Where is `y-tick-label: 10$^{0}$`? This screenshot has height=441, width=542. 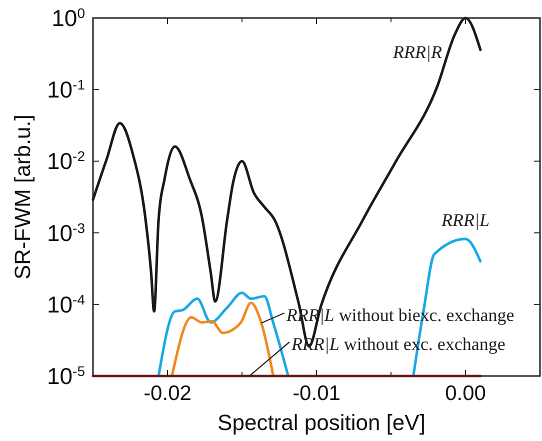
y-tick-label: 10$^{0}$ is located at coordinates (69, 17).